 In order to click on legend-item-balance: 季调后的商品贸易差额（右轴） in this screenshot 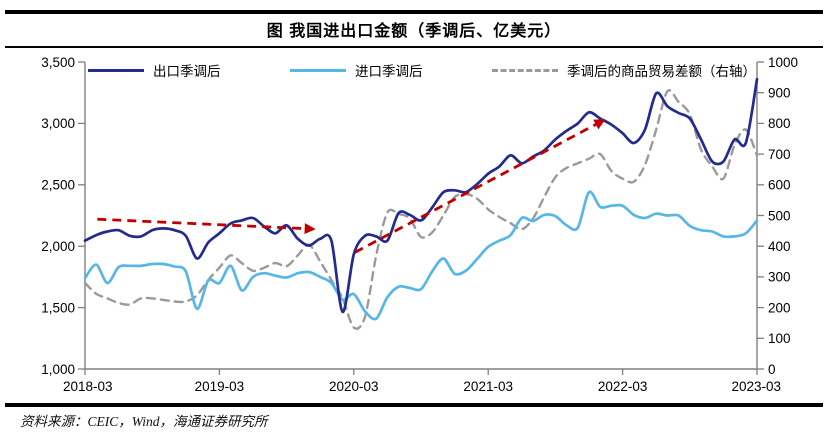, I will do `click(624, 70)`.